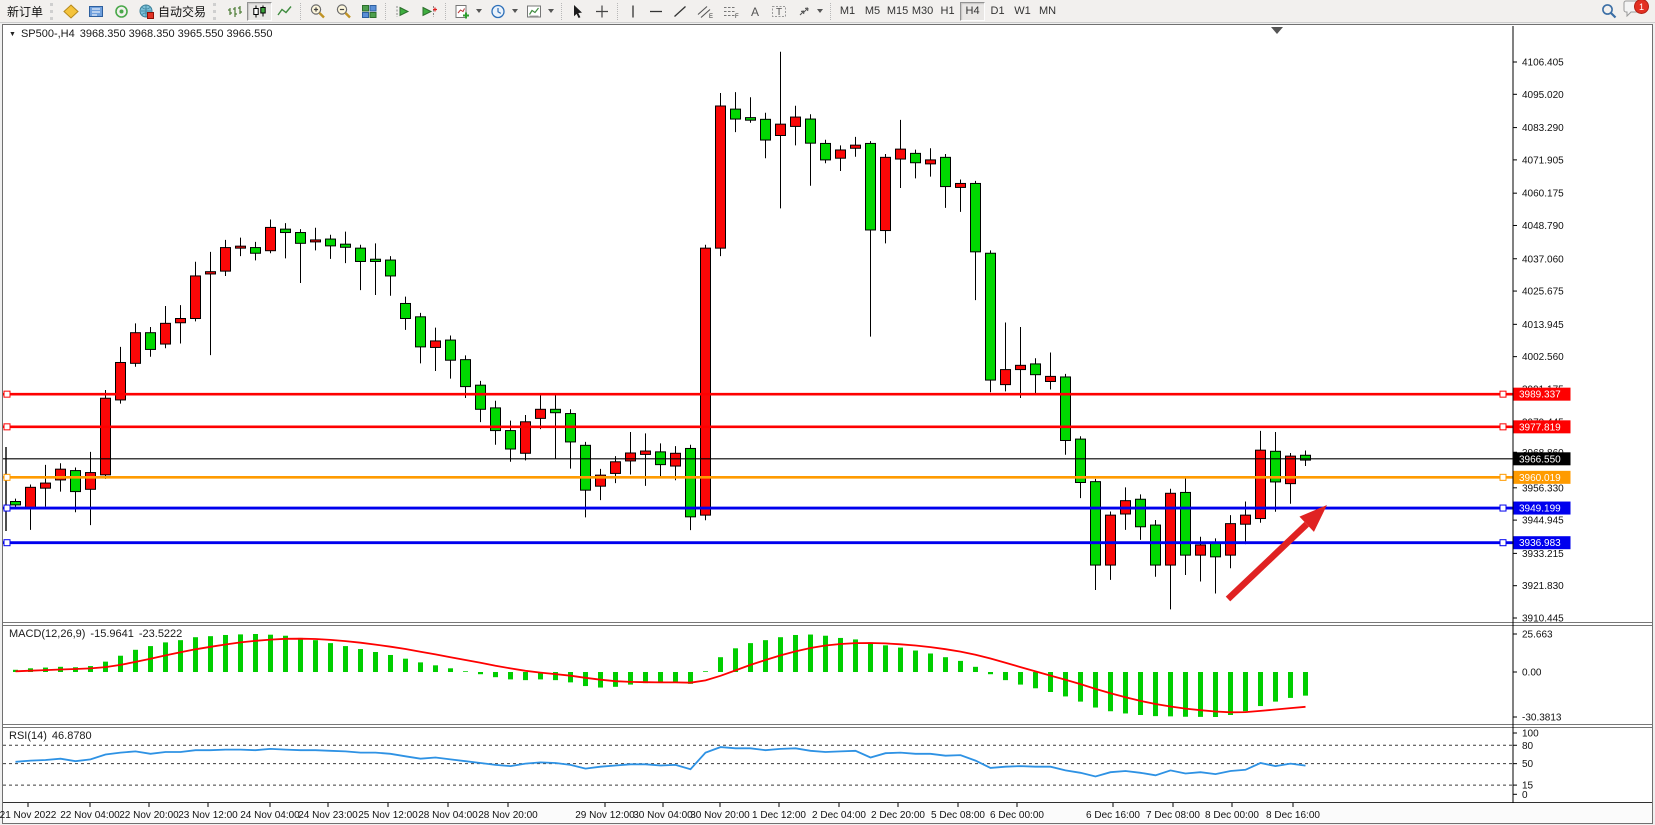 The image size is (1655, 825). I want to click on channel-icon: E, so click(705, 12).